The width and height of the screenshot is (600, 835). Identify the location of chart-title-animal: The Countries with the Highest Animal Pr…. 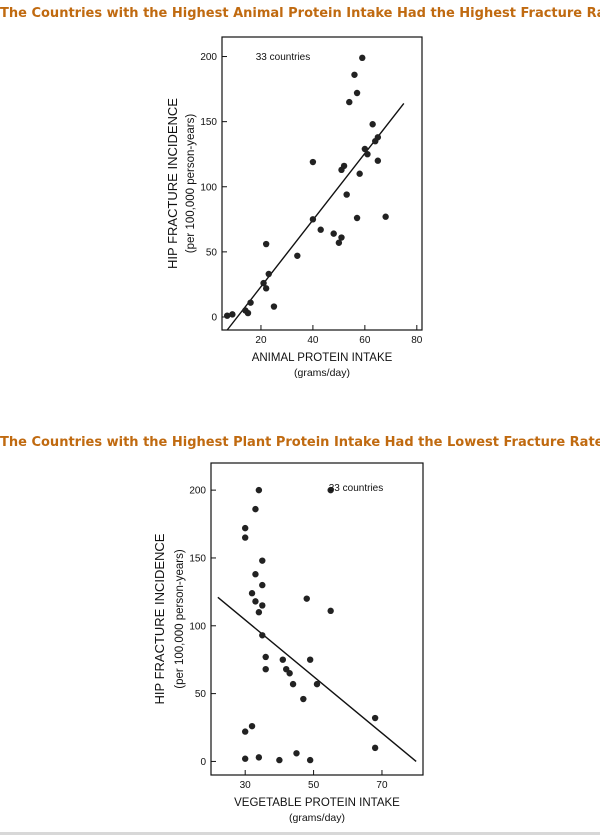
(300, 13).